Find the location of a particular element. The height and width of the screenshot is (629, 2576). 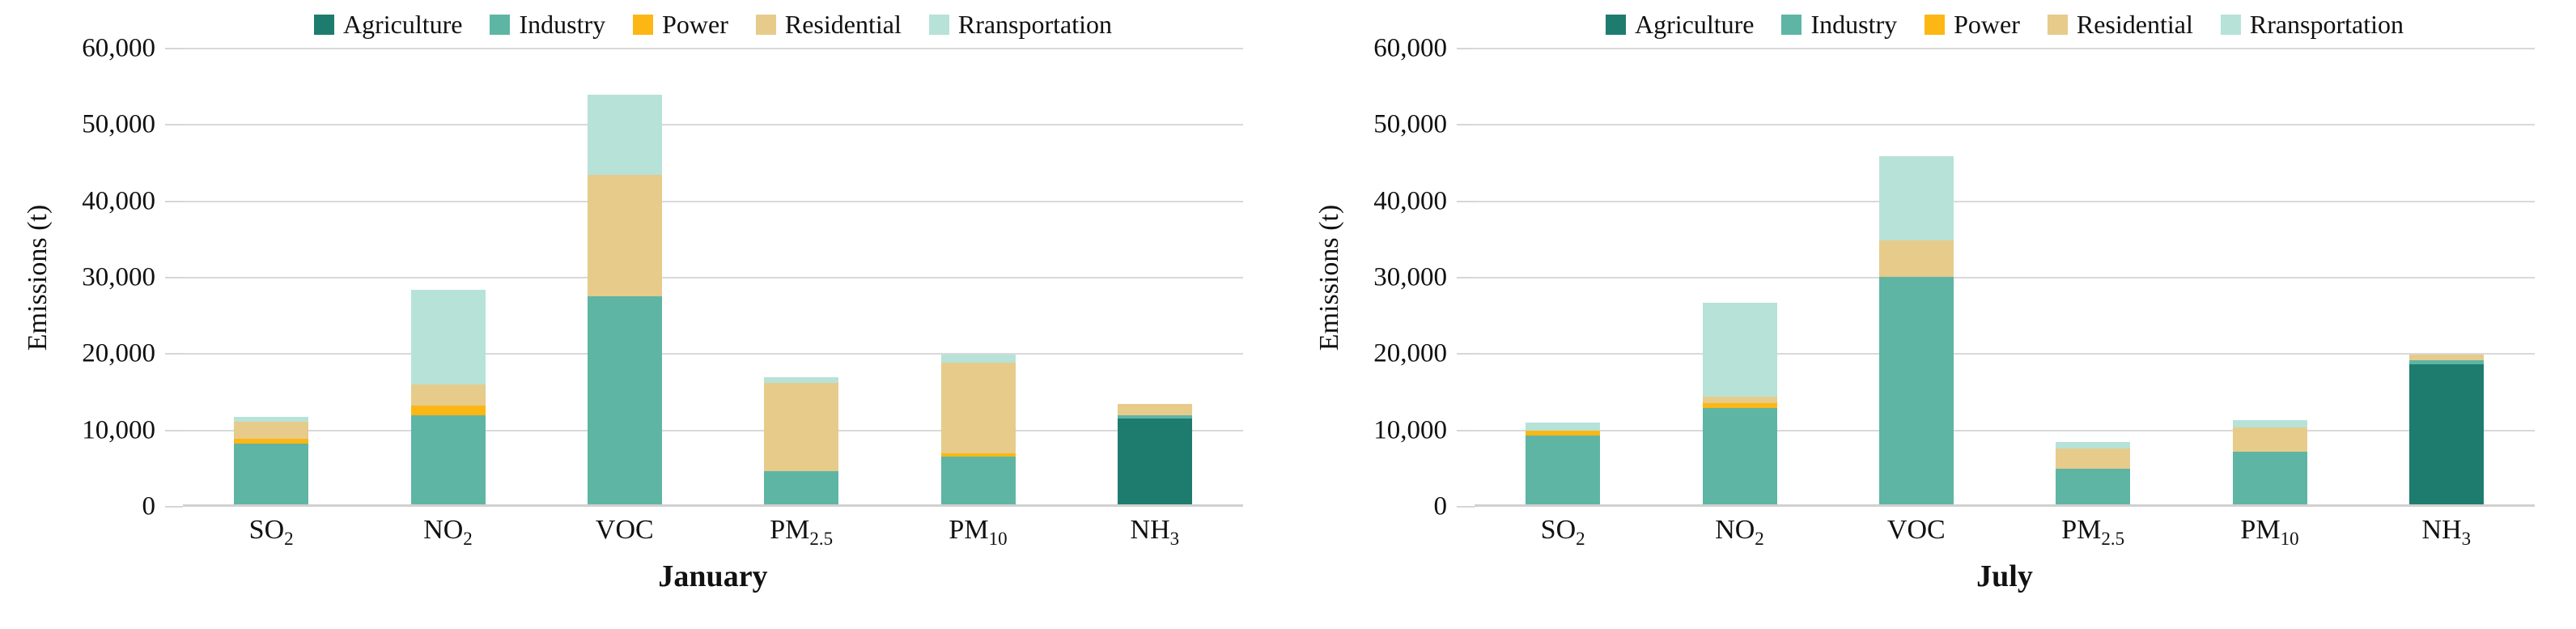

legend-item-agriculture: Agriculture is located at coordinates (388, 24).